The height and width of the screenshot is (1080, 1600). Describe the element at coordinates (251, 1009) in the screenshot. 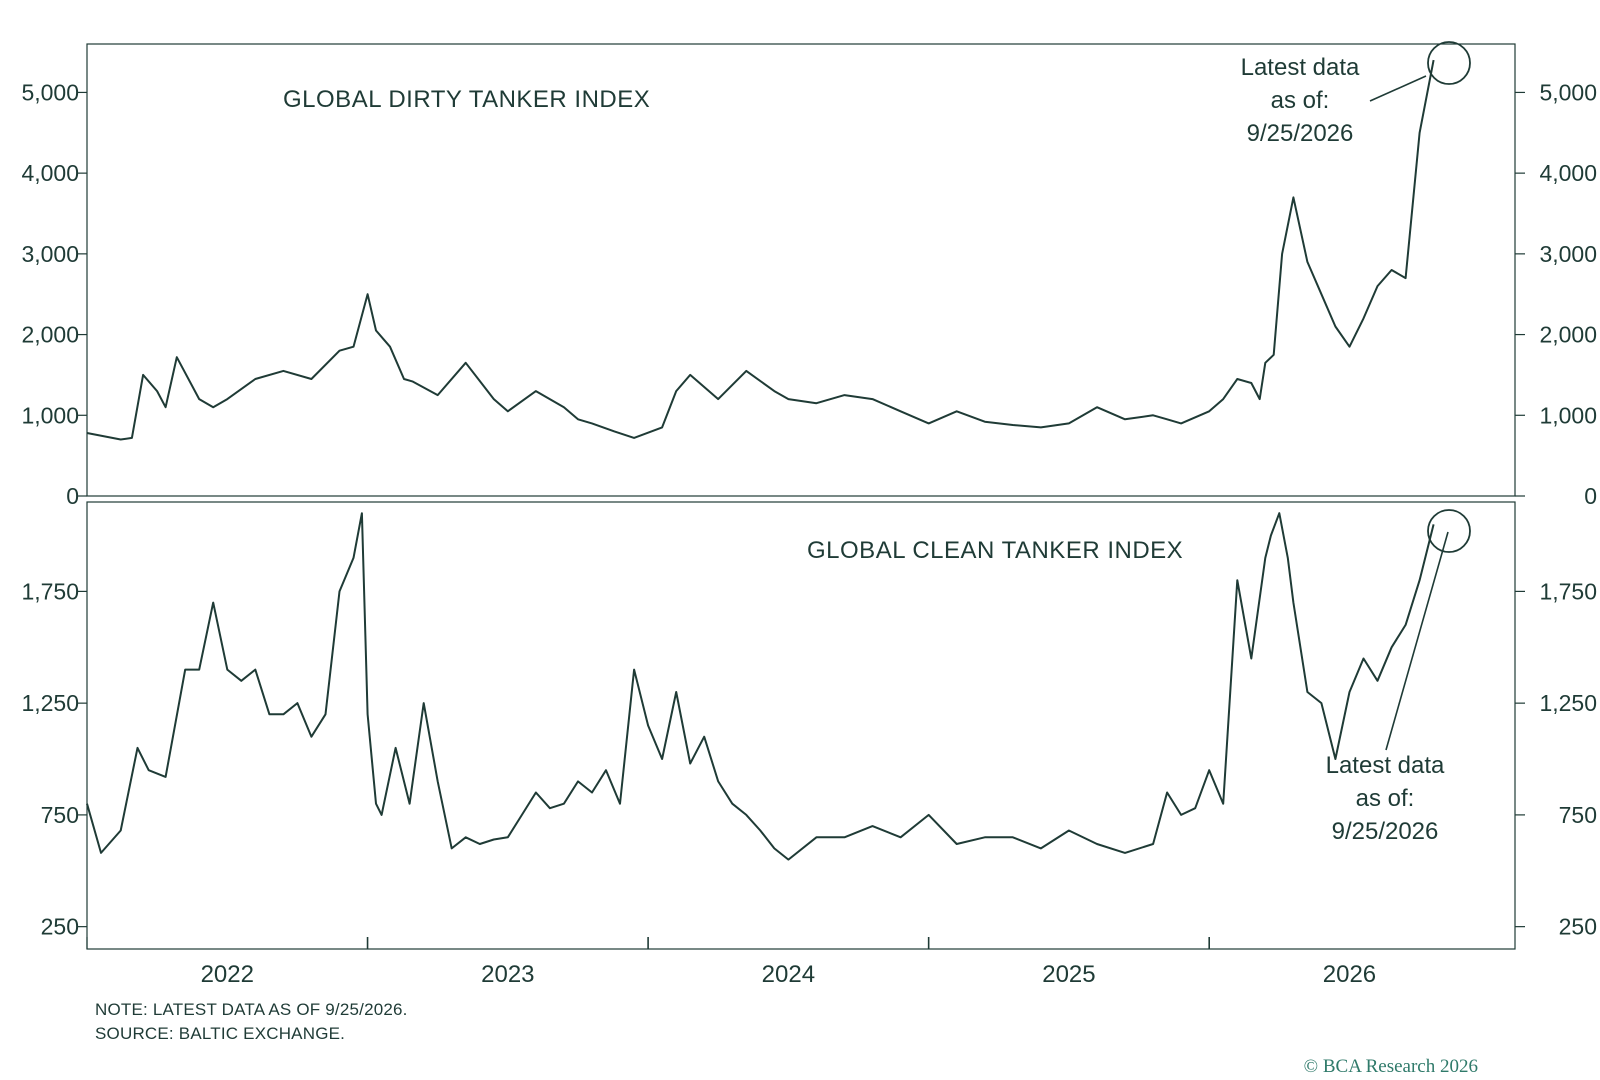

I see `note-text: NOTE: LATEST DATA AS OF 9/25/2026.` at that location.